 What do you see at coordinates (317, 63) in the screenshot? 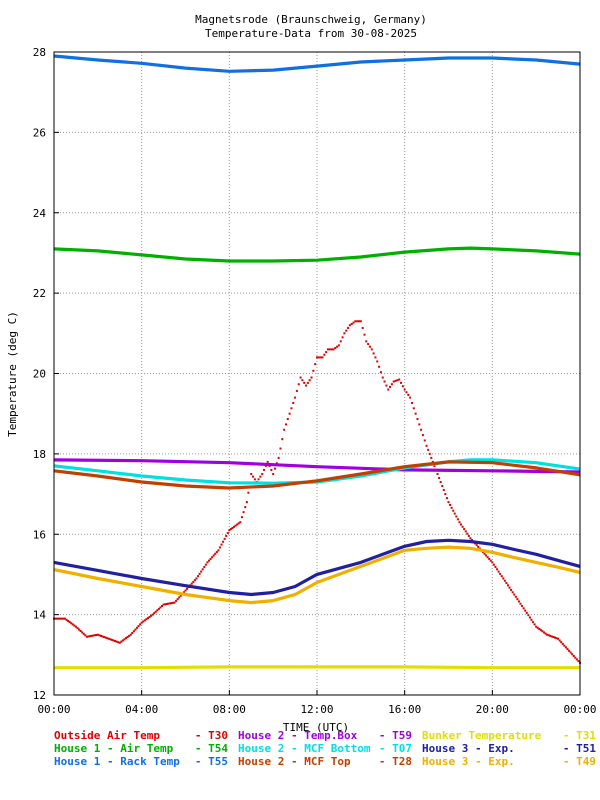
I see `series-T55` at bounding box center [317, 63].